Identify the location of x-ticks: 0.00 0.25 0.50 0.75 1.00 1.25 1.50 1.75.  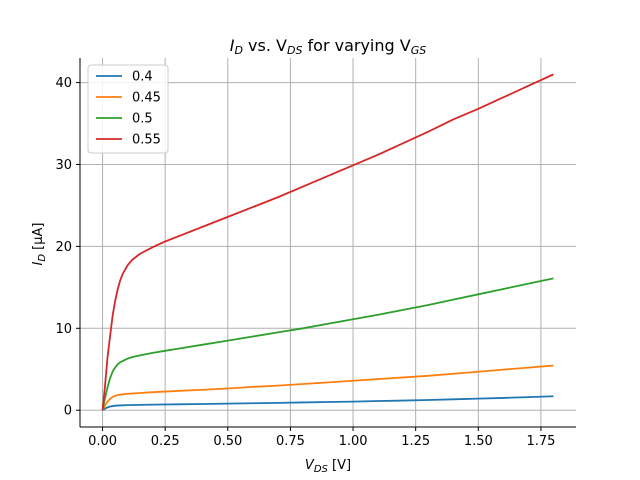
(321, 438).